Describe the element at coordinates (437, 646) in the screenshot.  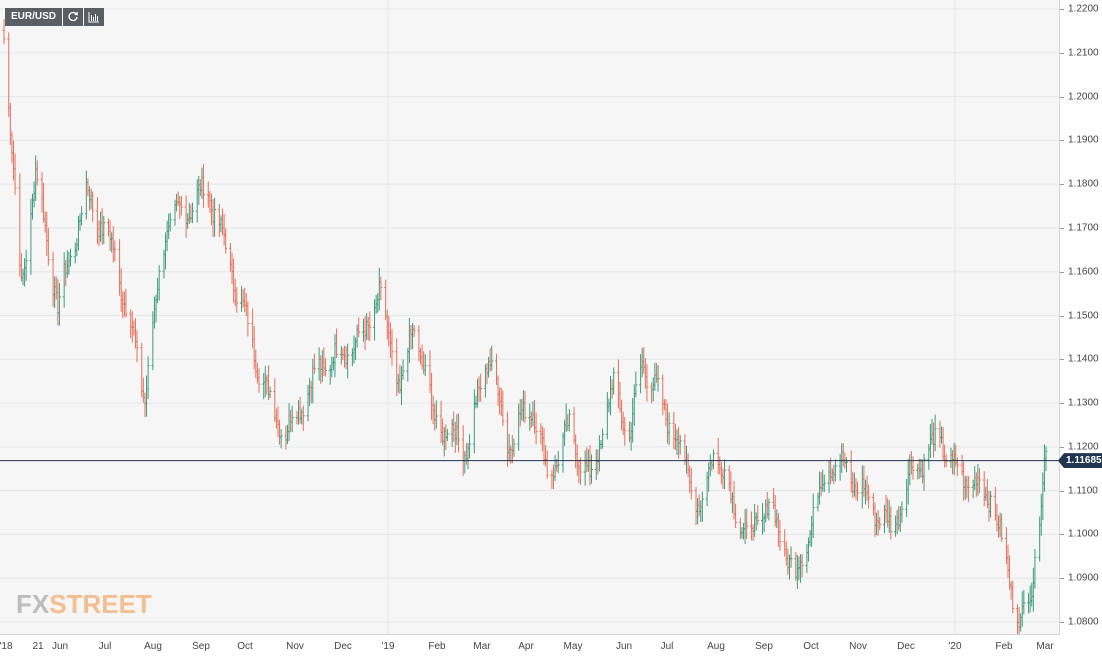
I see `x-tick-label: Feb` at that location.